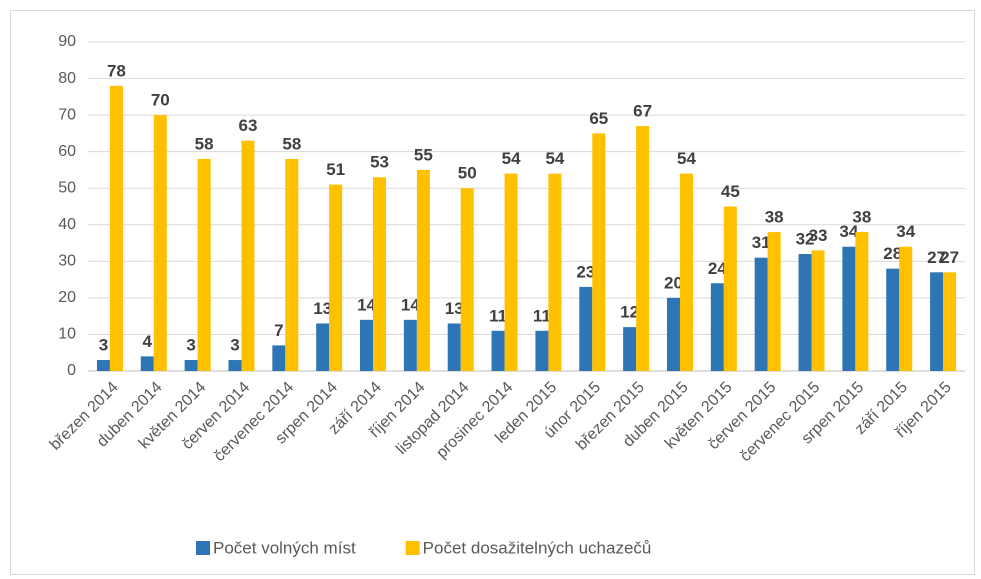  Describe the element at coordinates (116, 70) in the screenshot. I see `data-label: 78` at that location.